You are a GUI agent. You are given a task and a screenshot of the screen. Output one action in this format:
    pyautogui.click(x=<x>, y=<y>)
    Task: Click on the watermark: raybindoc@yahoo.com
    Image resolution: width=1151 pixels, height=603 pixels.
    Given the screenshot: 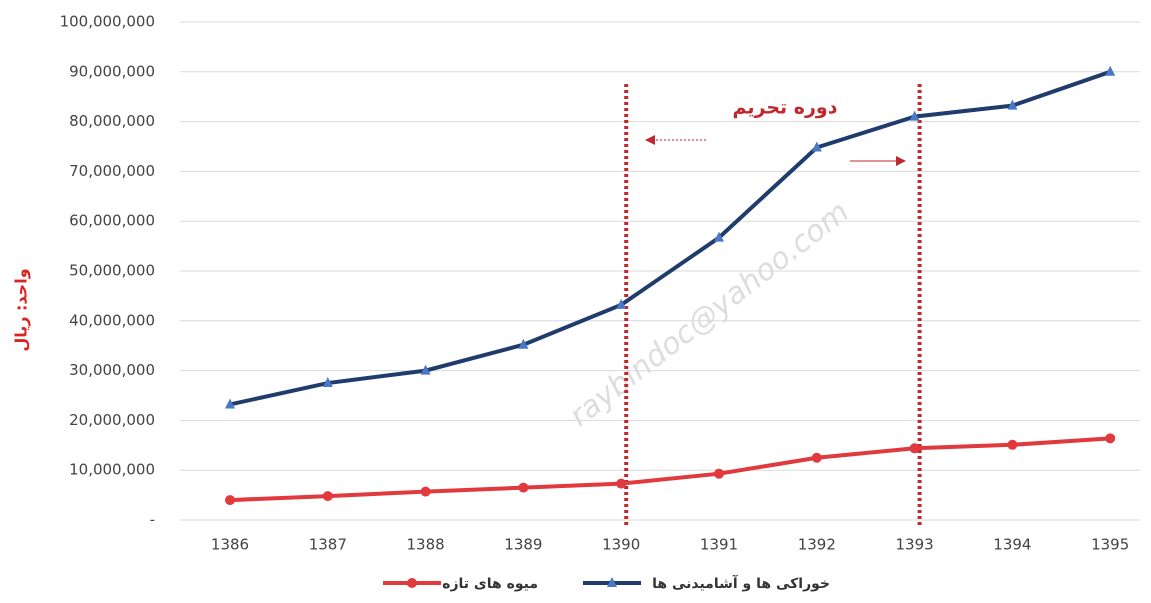 What is the action you would take?
    pyautogui.click(x=709, y=314)
    